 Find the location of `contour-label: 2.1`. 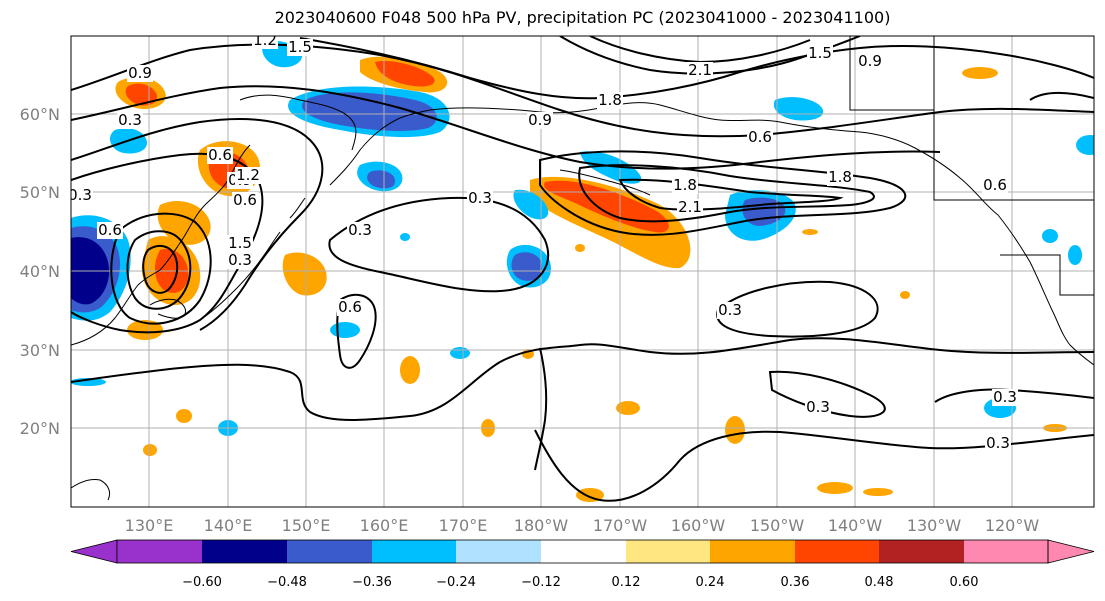

contour-label: 2.1 is located at coordinates (690, 207).